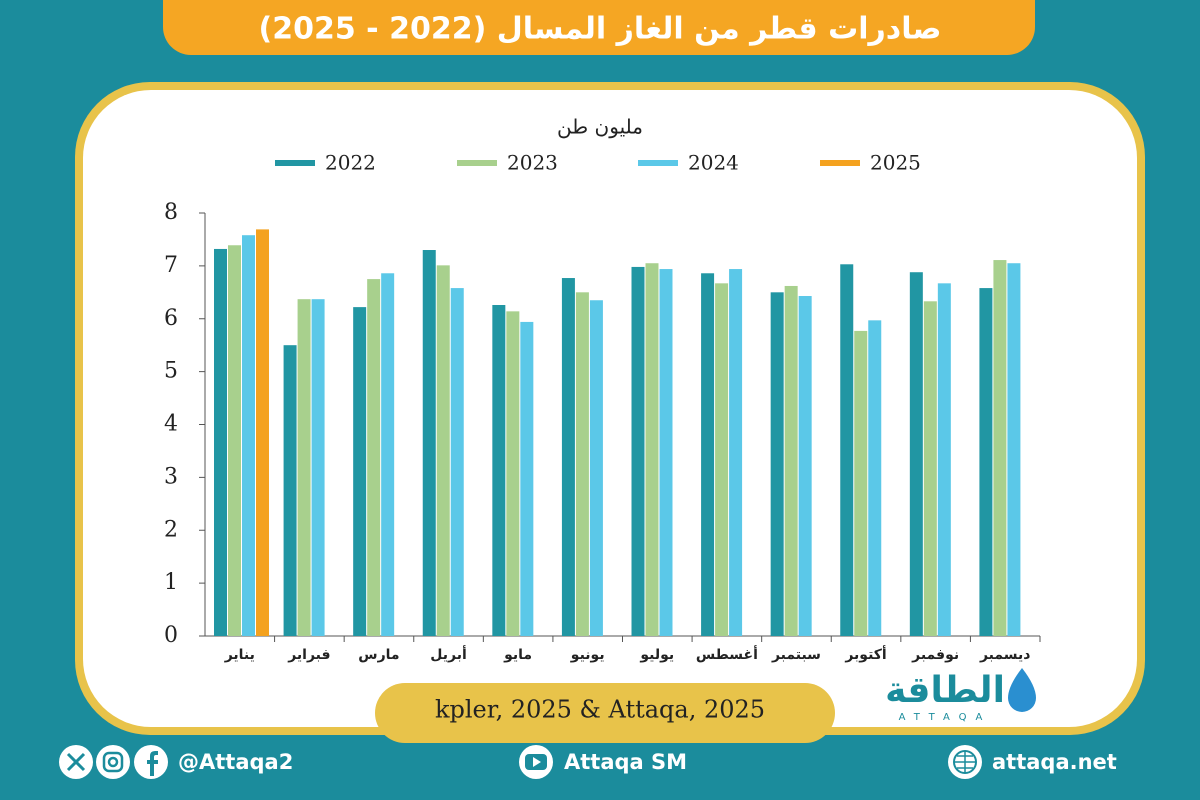 This screenshot has height=800, width=1200. What do you see at coordinates (171, 265) in the screenshot?
I see `y-tick-label: 7` at bounding box center [171, 265].